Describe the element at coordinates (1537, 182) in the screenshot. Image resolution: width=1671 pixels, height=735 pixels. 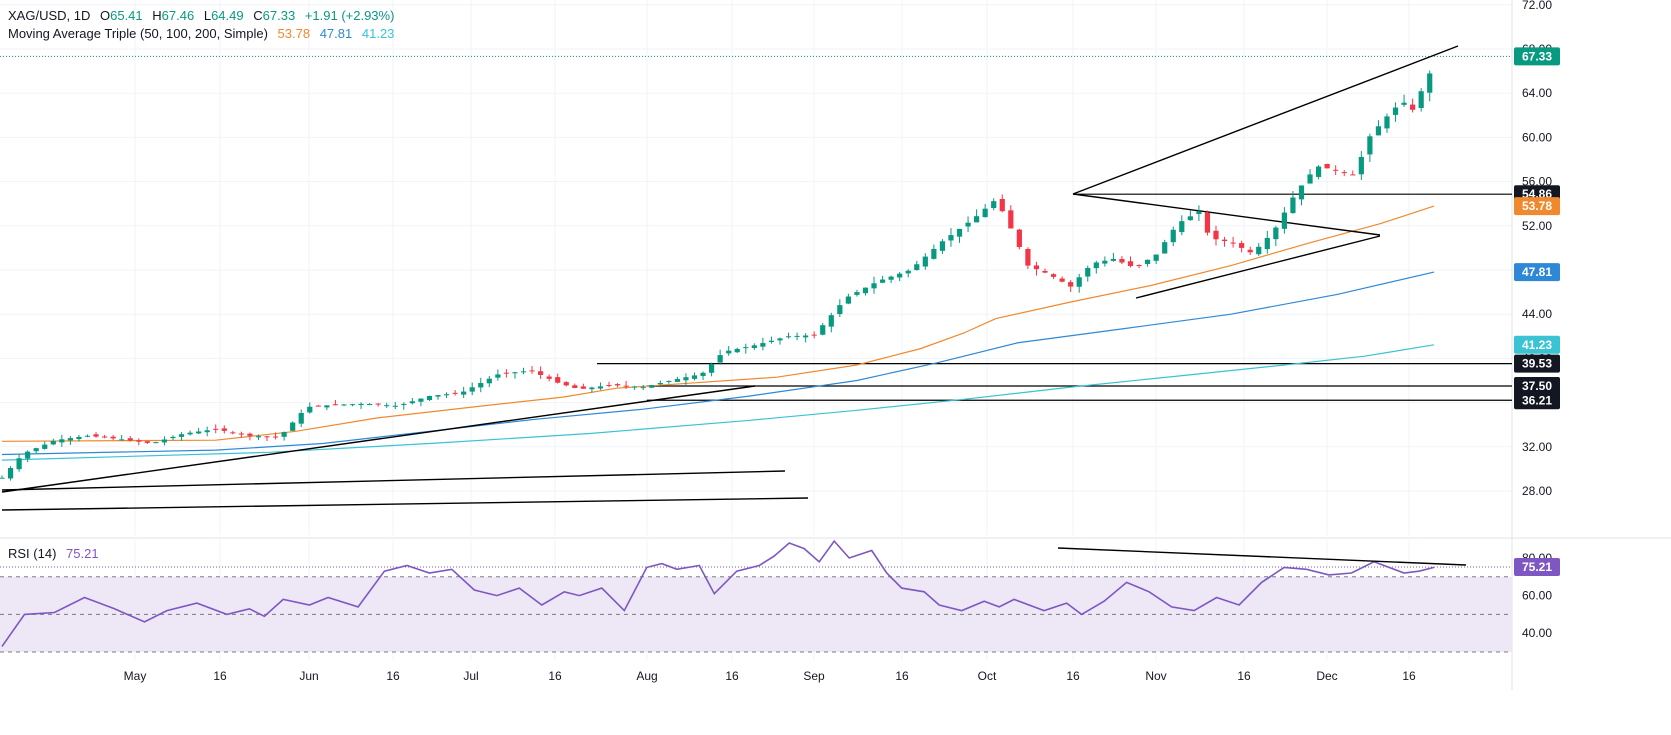
I see `price-tick-label: 56.00` at that location.